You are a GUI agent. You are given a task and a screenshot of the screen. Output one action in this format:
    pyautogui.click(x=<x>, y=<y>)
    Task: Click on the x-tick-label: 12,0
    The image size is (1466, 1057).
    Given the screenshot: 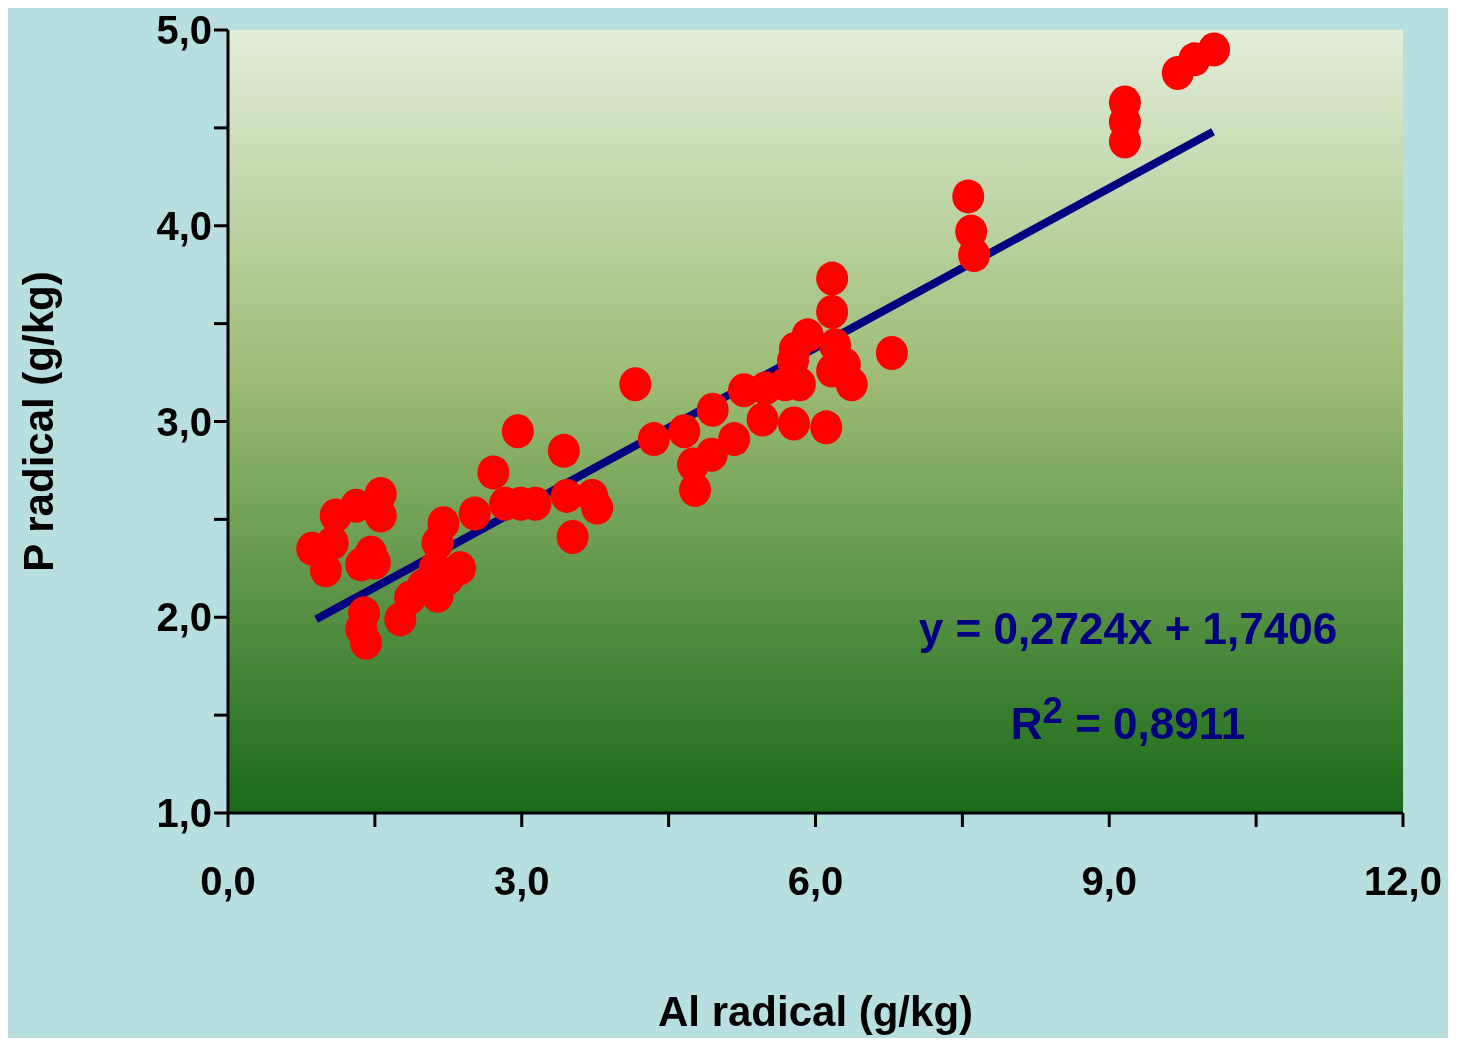 What is the action you would take?
    pyautogui.click(x=1403, y=881)
    